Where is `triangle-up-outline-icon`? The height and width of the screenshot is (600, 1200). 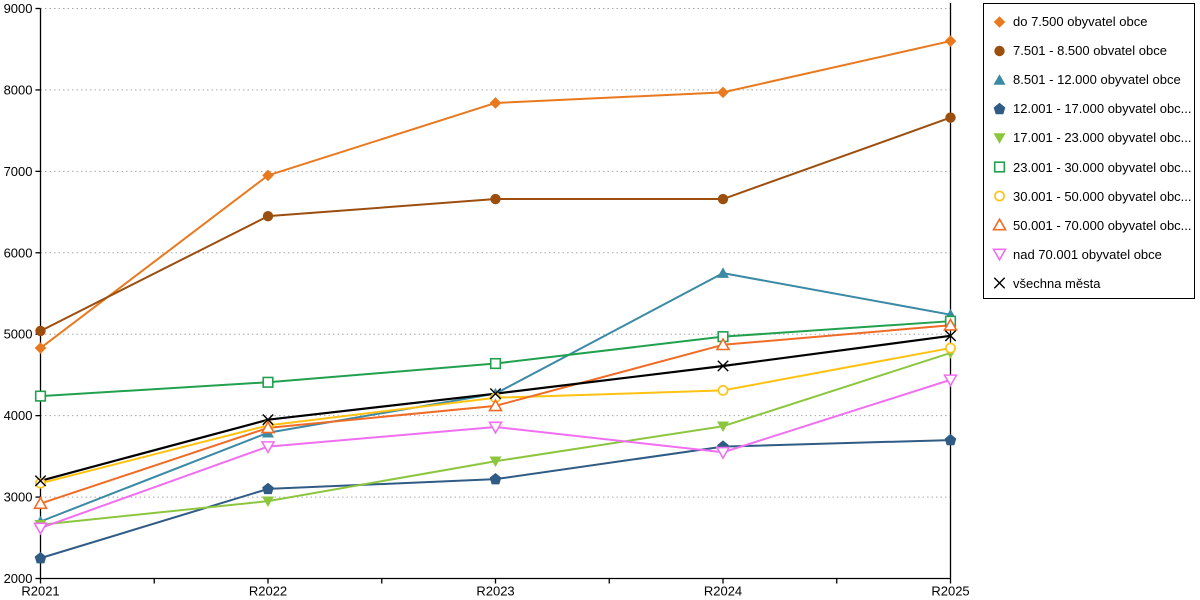 triangle-up-outline-icon is located at coordinates (999, 225).